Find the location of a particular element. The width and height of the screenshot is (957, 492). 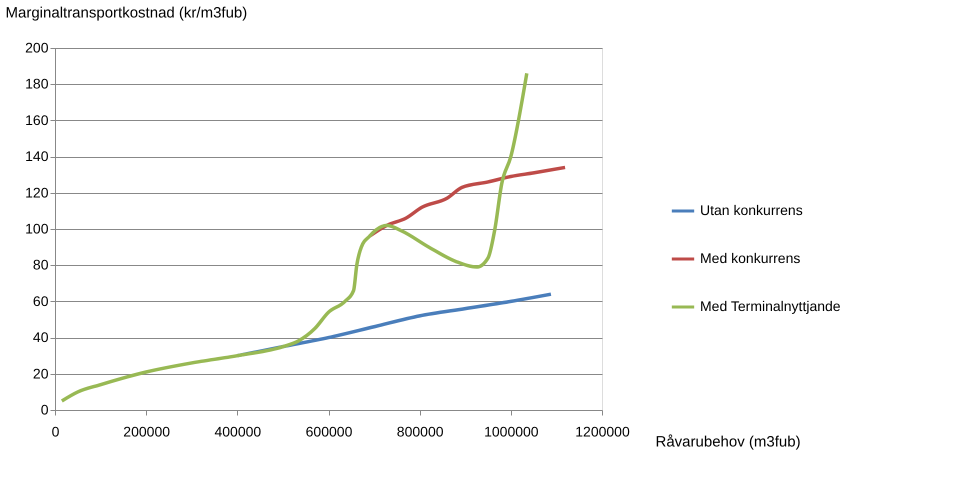

x-tick-label: 400000 is located at coordinates (238, 432).